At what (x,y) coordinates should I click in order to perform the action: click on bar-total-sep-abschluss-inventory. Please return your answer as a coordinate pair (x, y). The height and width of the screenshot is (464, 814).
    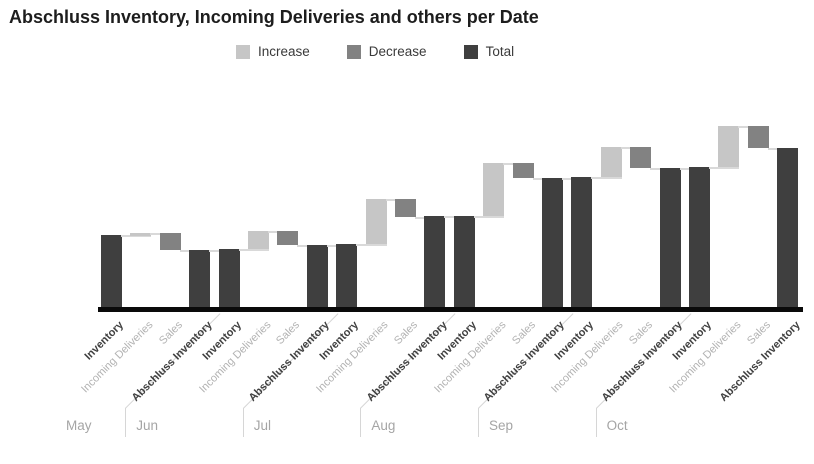
    Looking at the image, I should click on (552, 242).